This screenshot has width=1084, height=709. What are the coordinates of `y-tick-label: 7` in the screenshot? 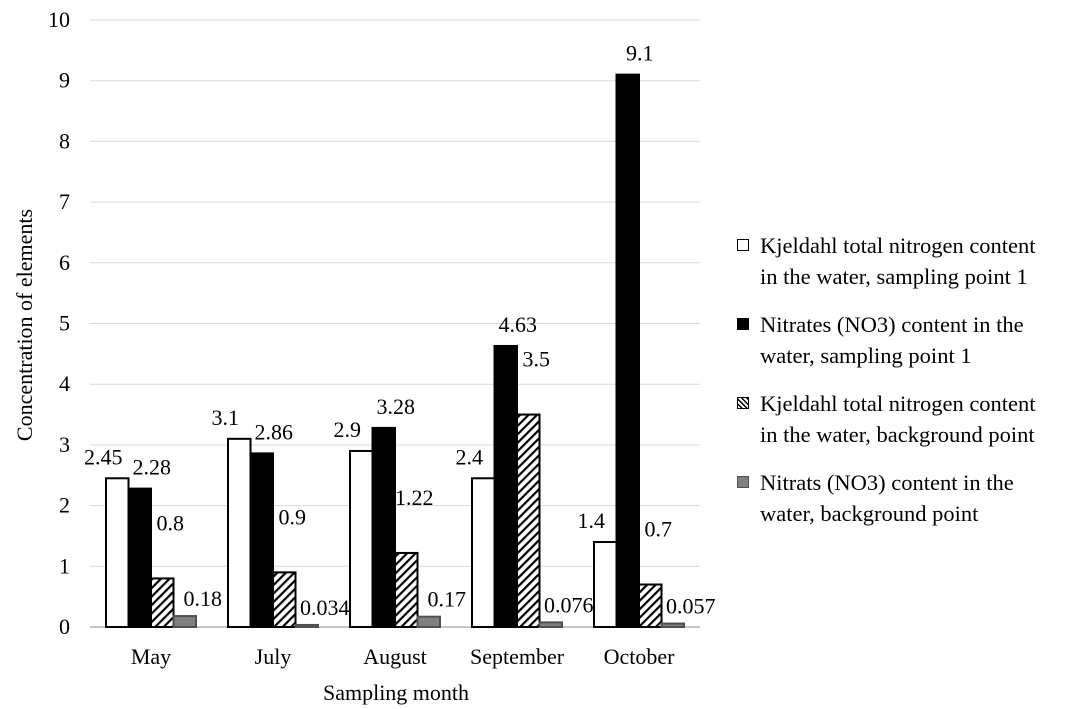 It's located at (64, 201).